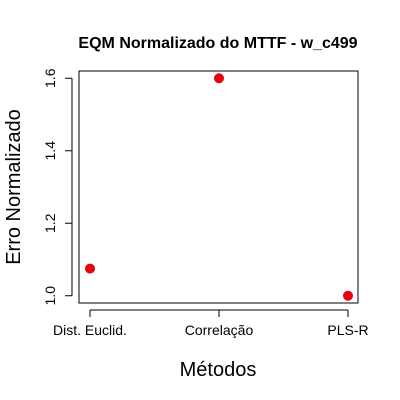  Describe the element at coordinates (57, 187) in the screenshot. I see `y-axis: 1.0 1.2 1.4 1.6` at that location.